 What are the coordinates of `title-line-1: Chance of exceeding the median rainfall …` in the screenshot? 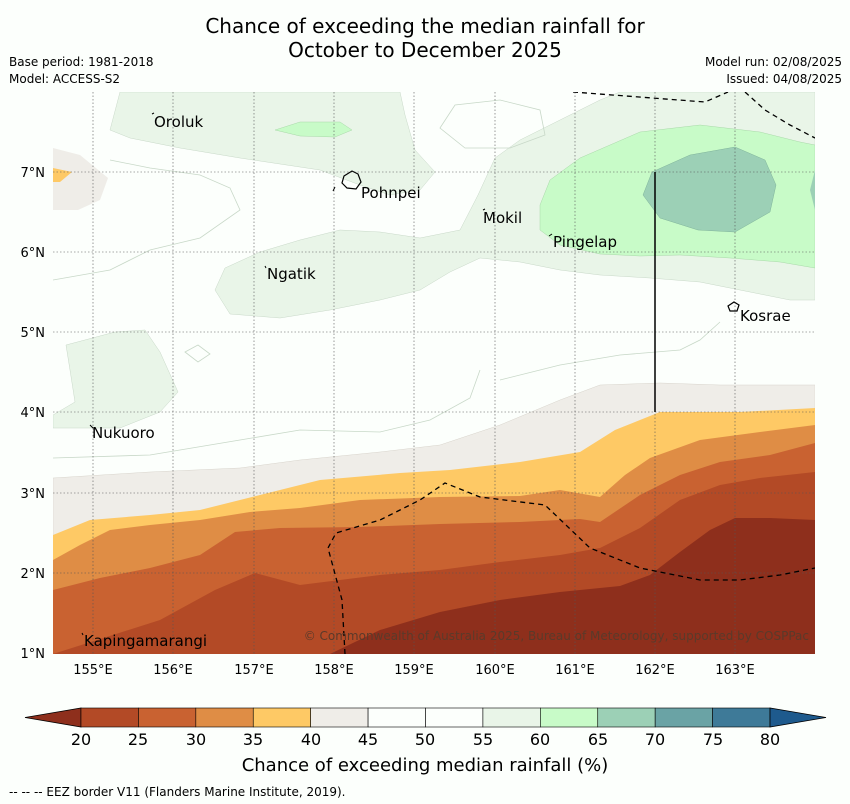 It's located at (425, 26).